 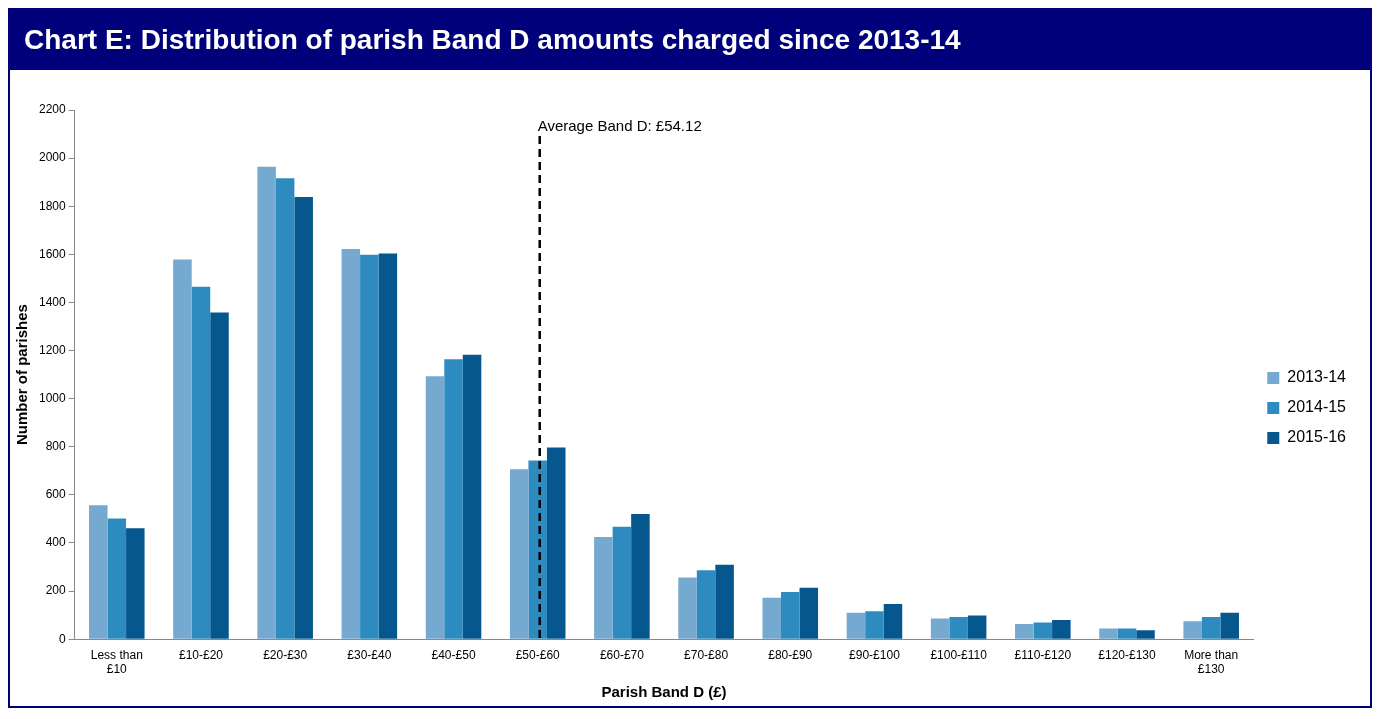 What do you see at coordinates (285, 654) in the screenshot?
I see `x-tick-label: £20-£30` at bounding box center [285, 654].